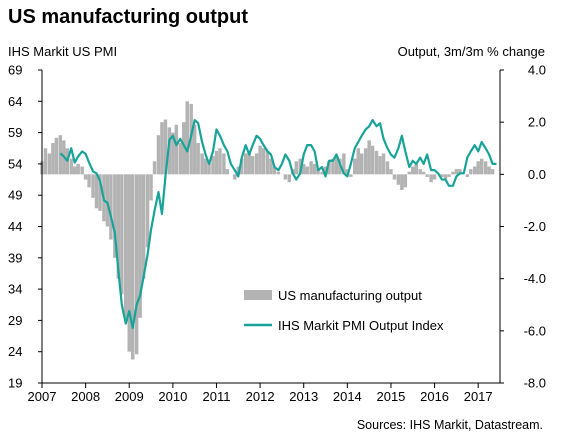 Image resolution: width=561 pixels, height=442 pixels. I want to click on x-tick-label: 2007, so click(42, 396).